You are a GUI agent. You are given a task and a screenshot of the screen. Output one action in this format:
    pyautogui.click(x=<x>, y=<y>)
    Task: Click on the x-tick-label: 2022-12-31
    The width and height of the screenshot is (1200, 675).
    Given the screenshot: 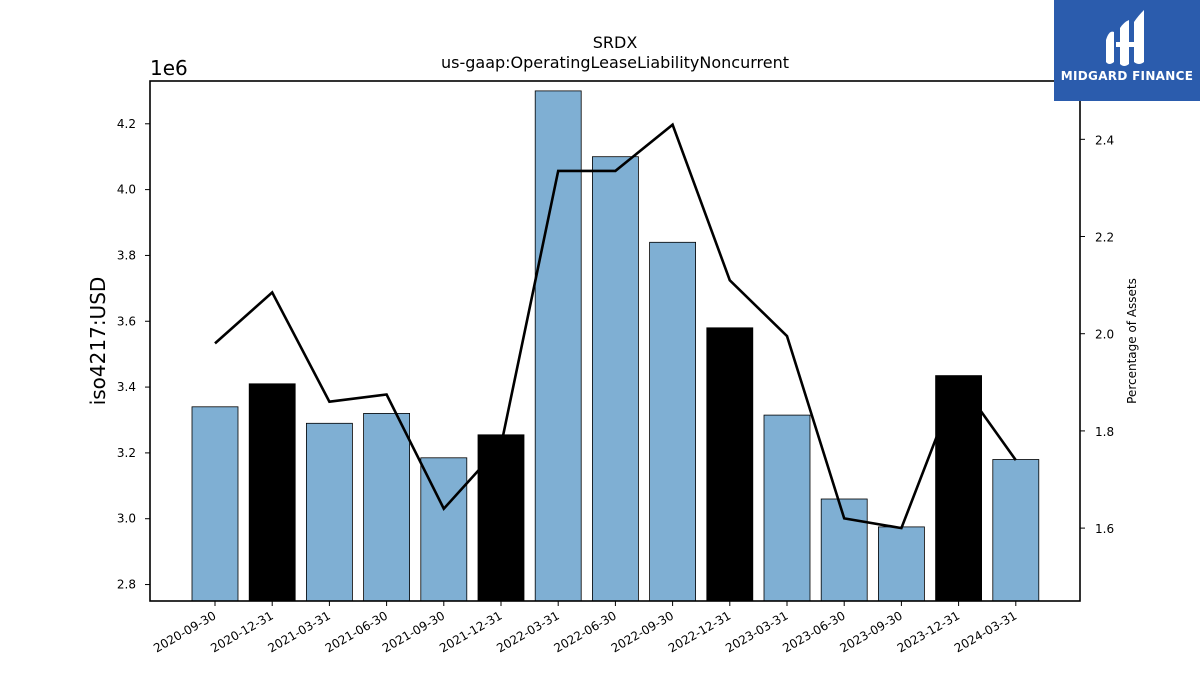 What is the action you would take?
    pyautogui.click(x=699, y=631)
    